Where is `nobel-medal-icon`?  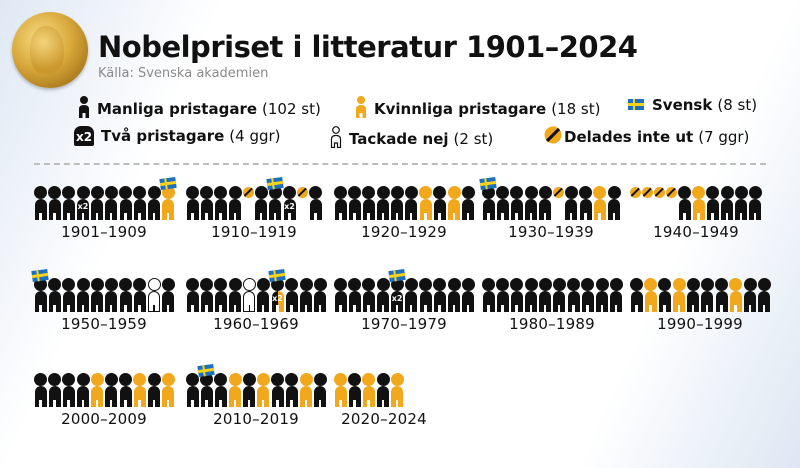 nobel-medal-icon is located at coordinates (50, 50).